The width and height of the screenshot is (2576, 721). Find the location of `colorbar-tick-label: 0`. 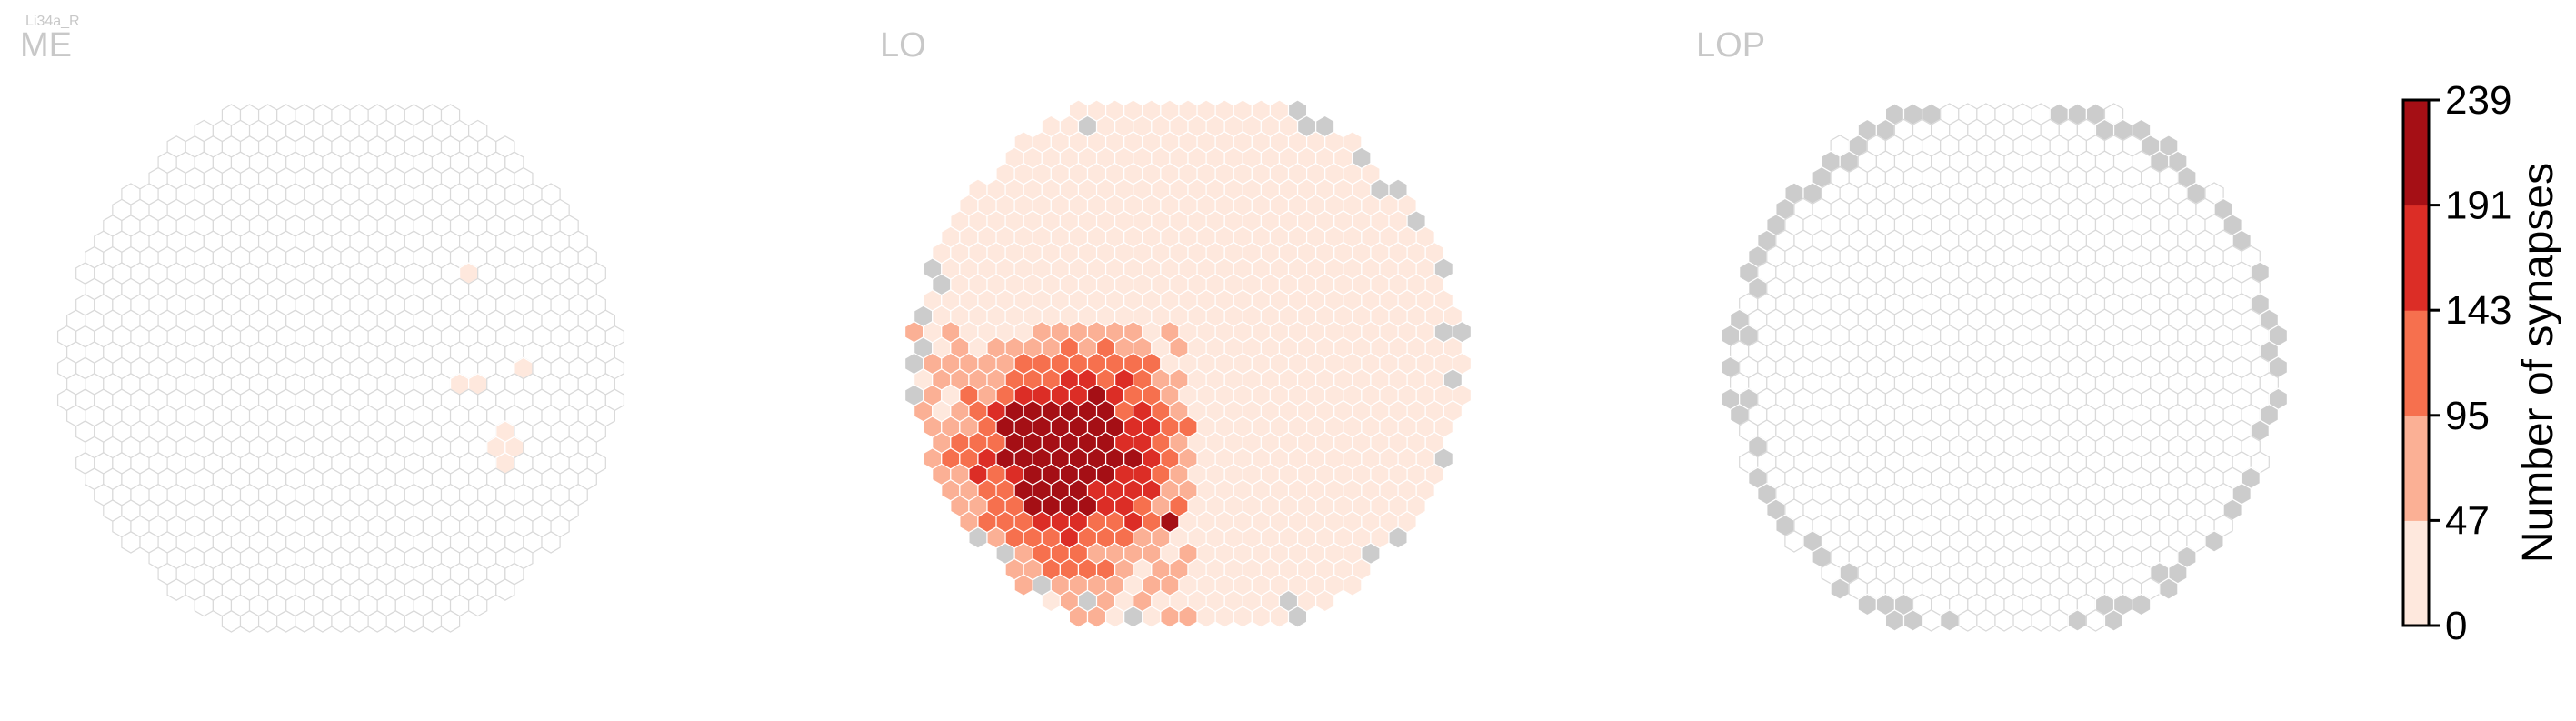

colorbar-tick-label: 0 is located at coordinates (2456, 626).